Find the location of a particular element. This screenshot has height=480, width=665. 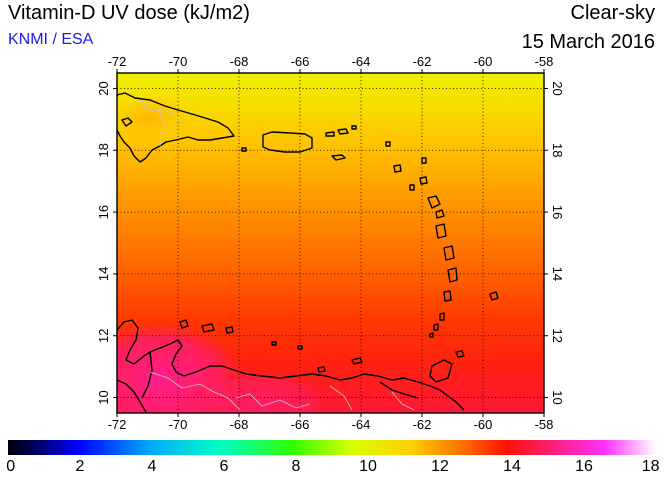

date-label: 15 March 2016 is located at coordinates (588, 42).